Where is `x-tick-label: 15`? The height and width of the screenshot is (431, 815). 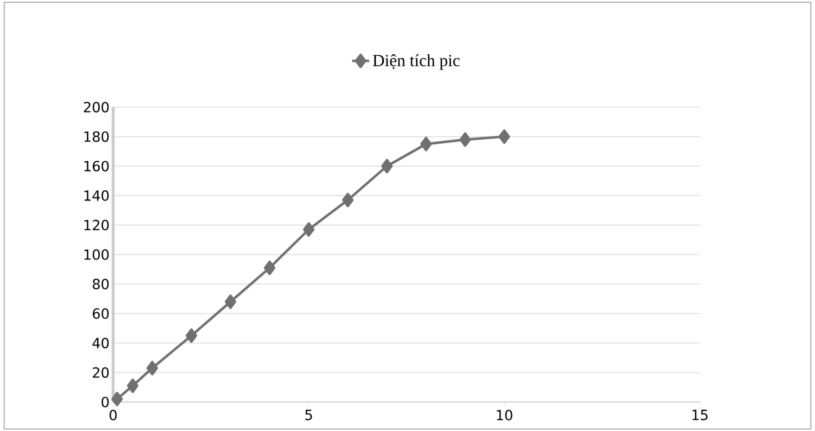 x-tick-label: 15 is located at coordinates (700, 415).